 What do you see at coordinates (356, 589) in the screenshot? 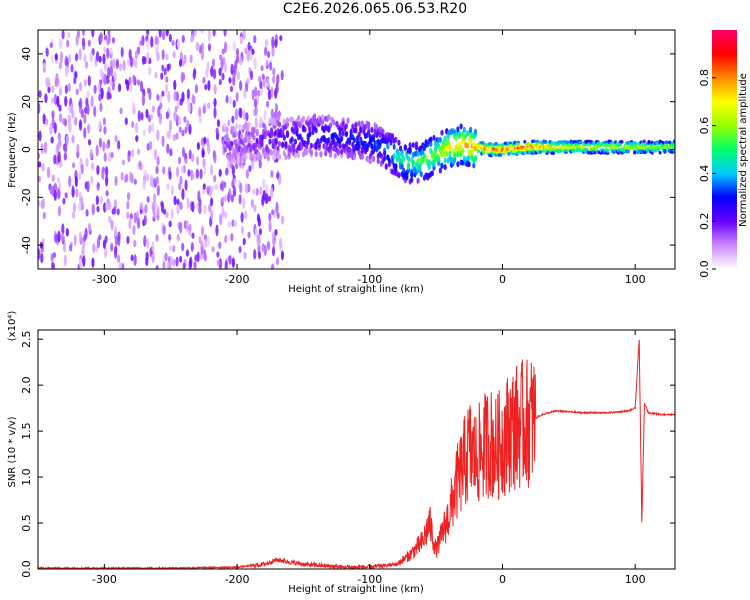
I see `snr-x-axis-label: Height of straight line (km)` at bounding box center [356, 589].